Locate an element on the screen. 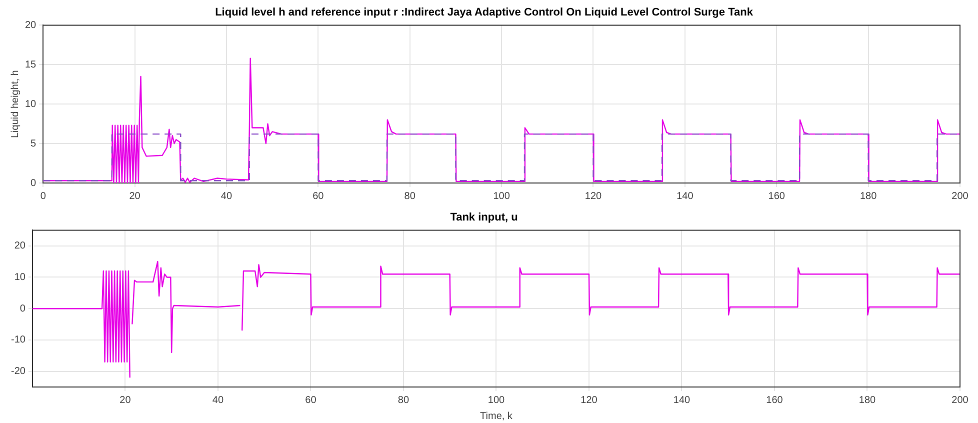  y-tick-label: -20 is located at coordinates (18, 372).